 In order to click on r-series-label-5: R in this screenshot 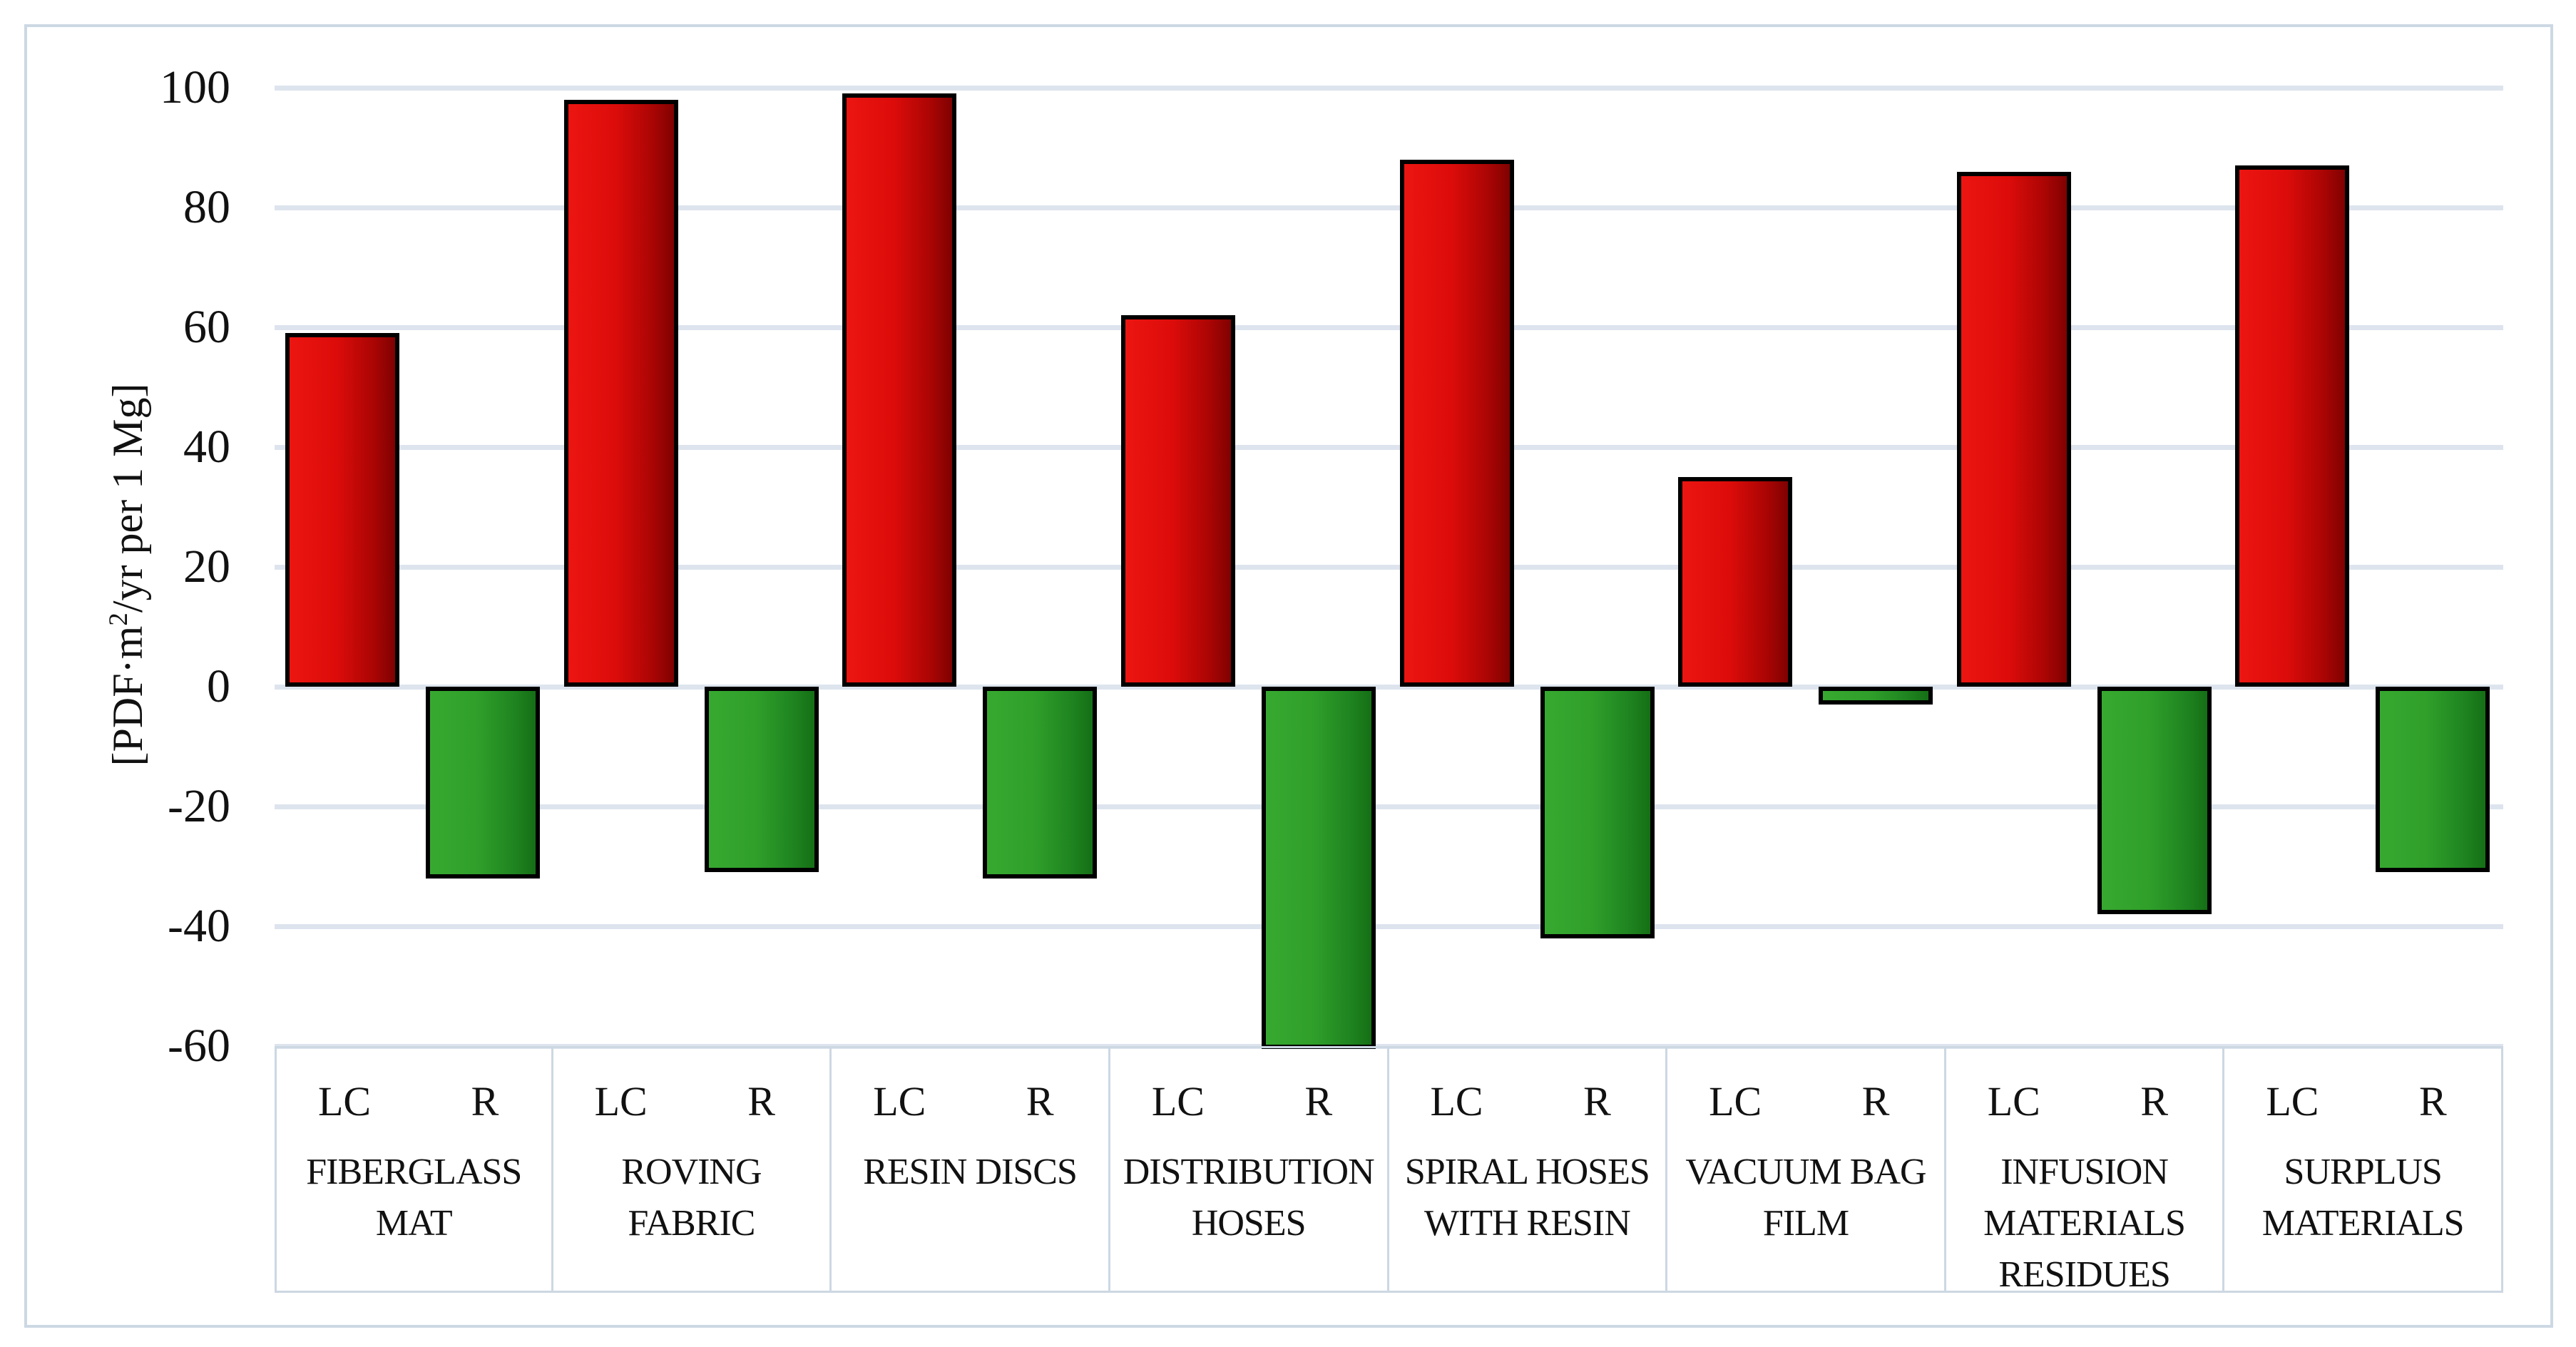, I will do `click(1597, 1101)`.